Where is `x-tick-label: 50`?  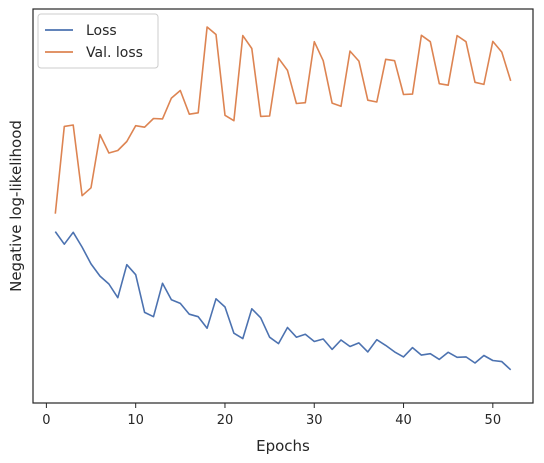 x-tick-label: 50 is located at coordinates (493, 420).